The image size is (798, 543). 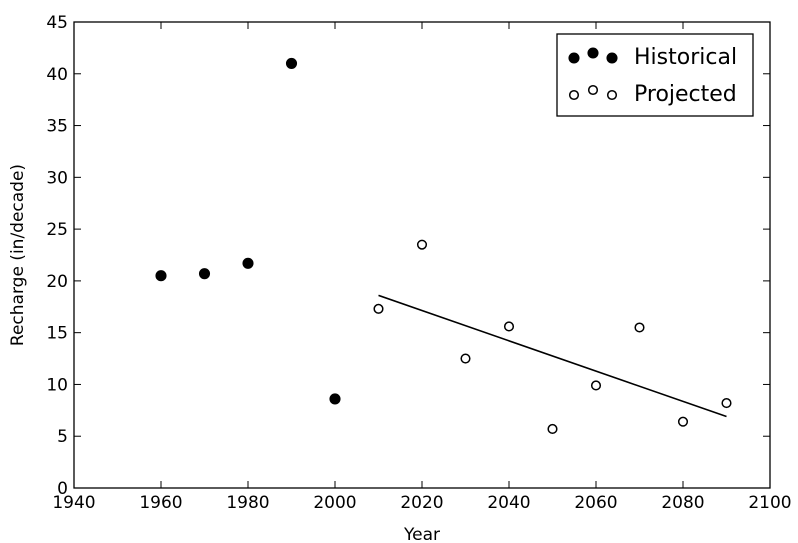 What do you see at coordinates (62, 437) in the screenshot?
I see `y-tick-label: 5` at bounding box center [62, 437].